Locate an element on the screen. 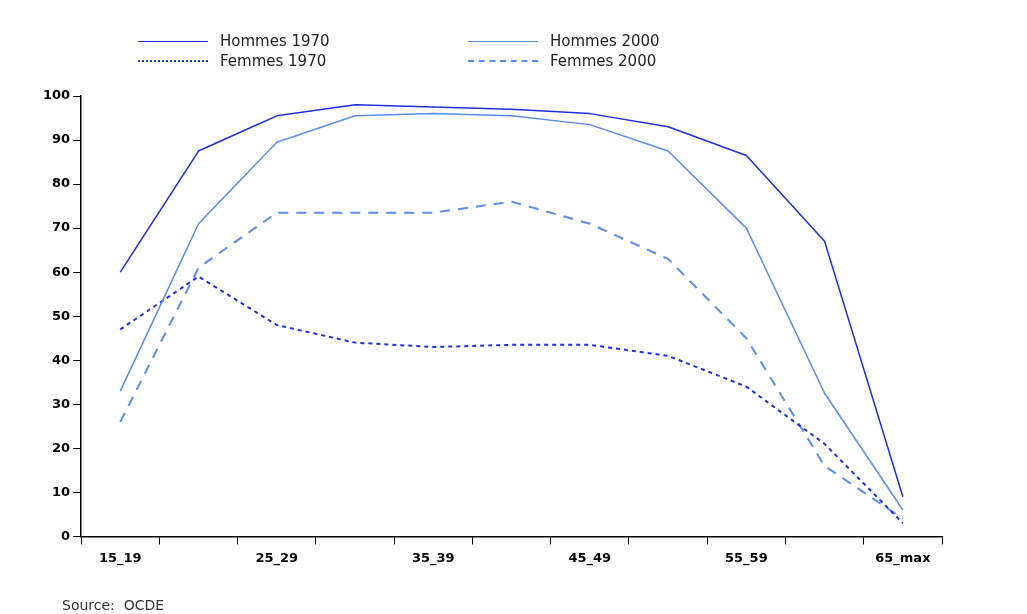 This screenshot has width=1027, height=614. x-tick-label: 45_49 is located at coordinates (590, 557).